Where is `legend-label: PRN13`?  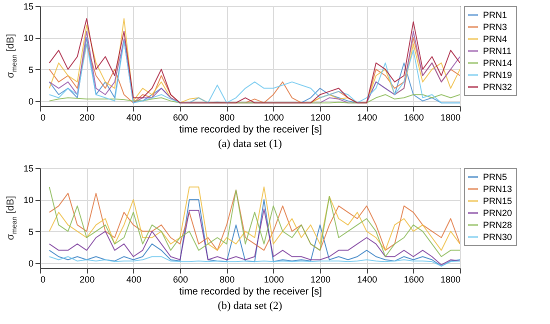
legend-label: PRN13 is located at coordinates (497, 189).